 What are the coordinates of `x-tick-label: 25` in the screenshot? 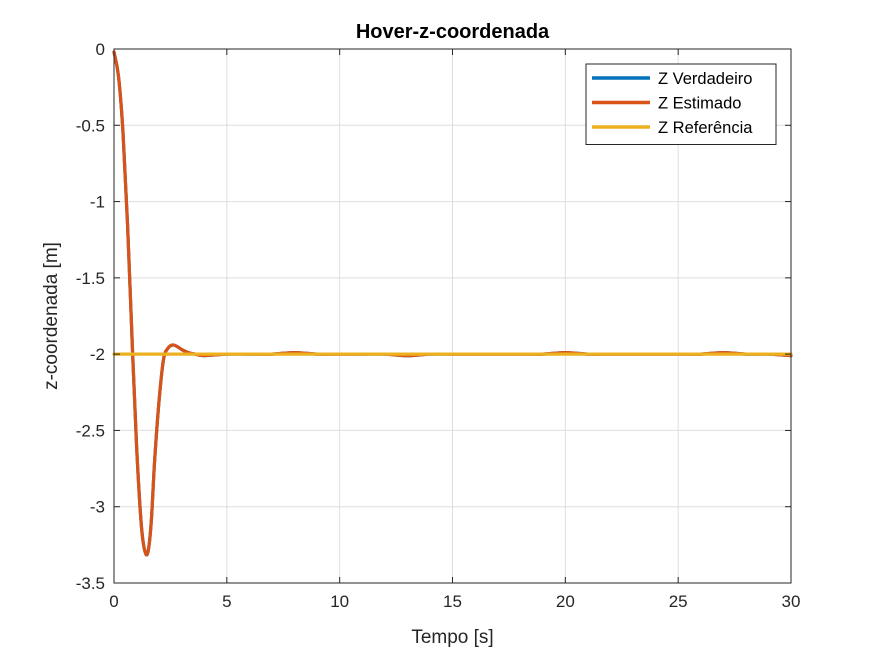 It's located at (678, 601).